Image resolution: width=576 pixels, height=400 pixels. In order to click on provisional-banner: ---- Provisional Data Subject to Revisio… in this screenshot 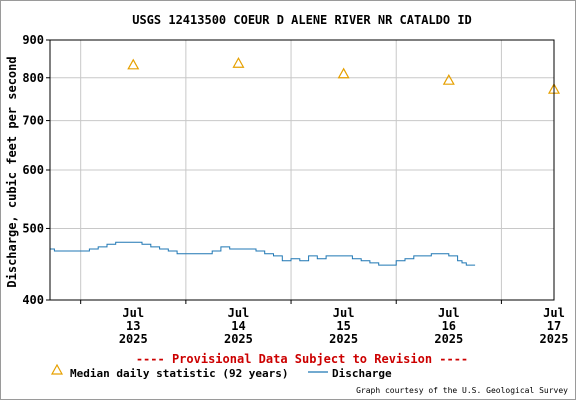, I will do `click(302, 359)`.